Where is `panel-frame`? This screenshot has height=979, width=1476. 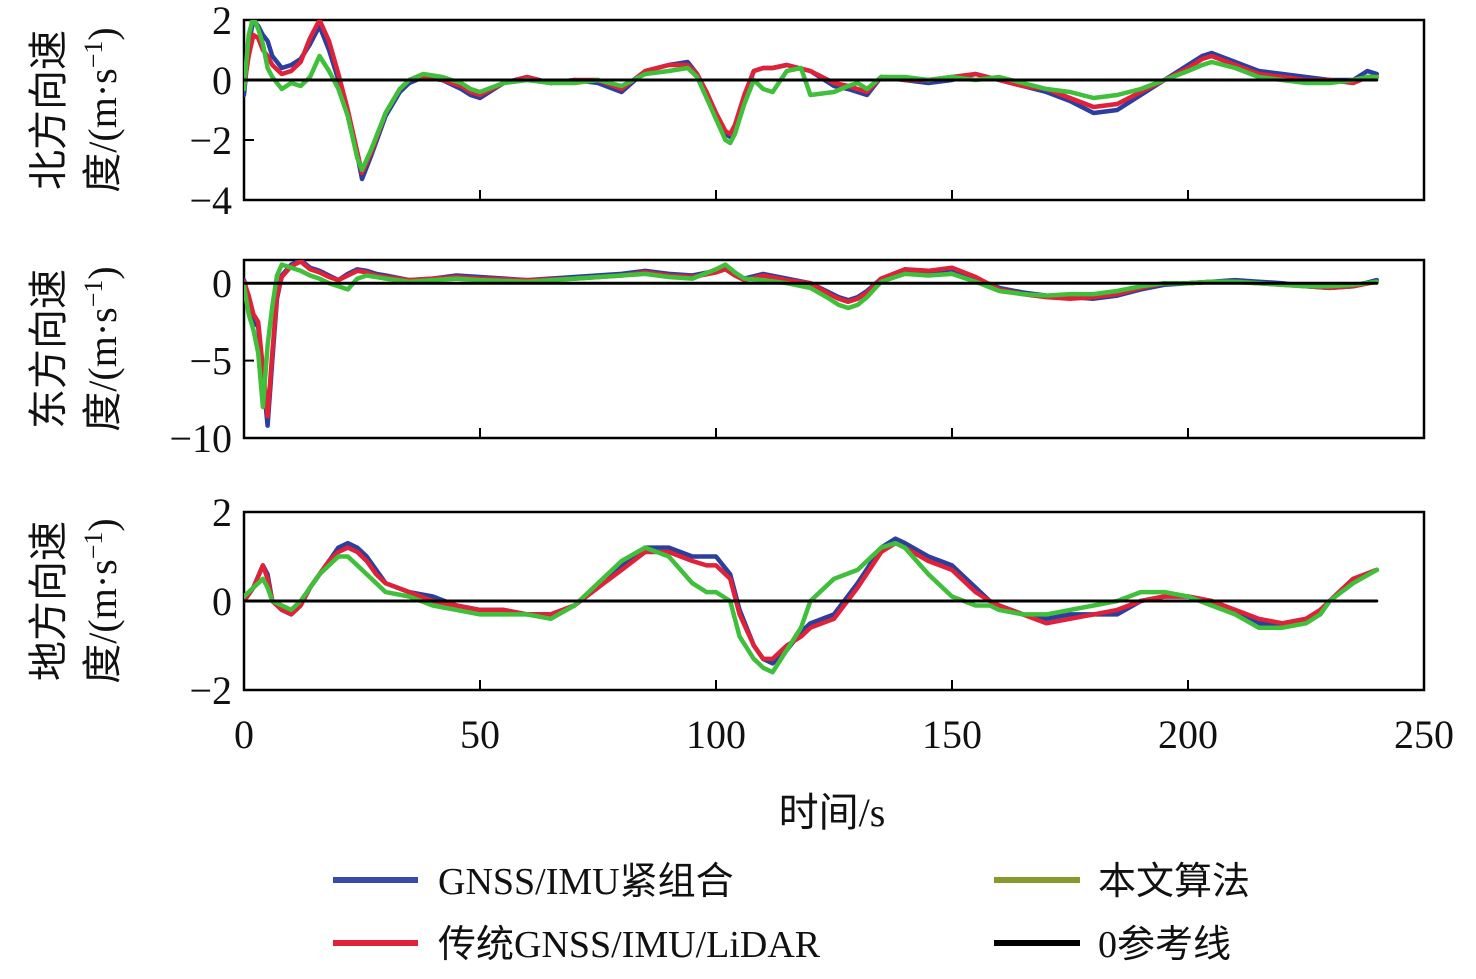
panel-frame is located at coordinates (834, 349).